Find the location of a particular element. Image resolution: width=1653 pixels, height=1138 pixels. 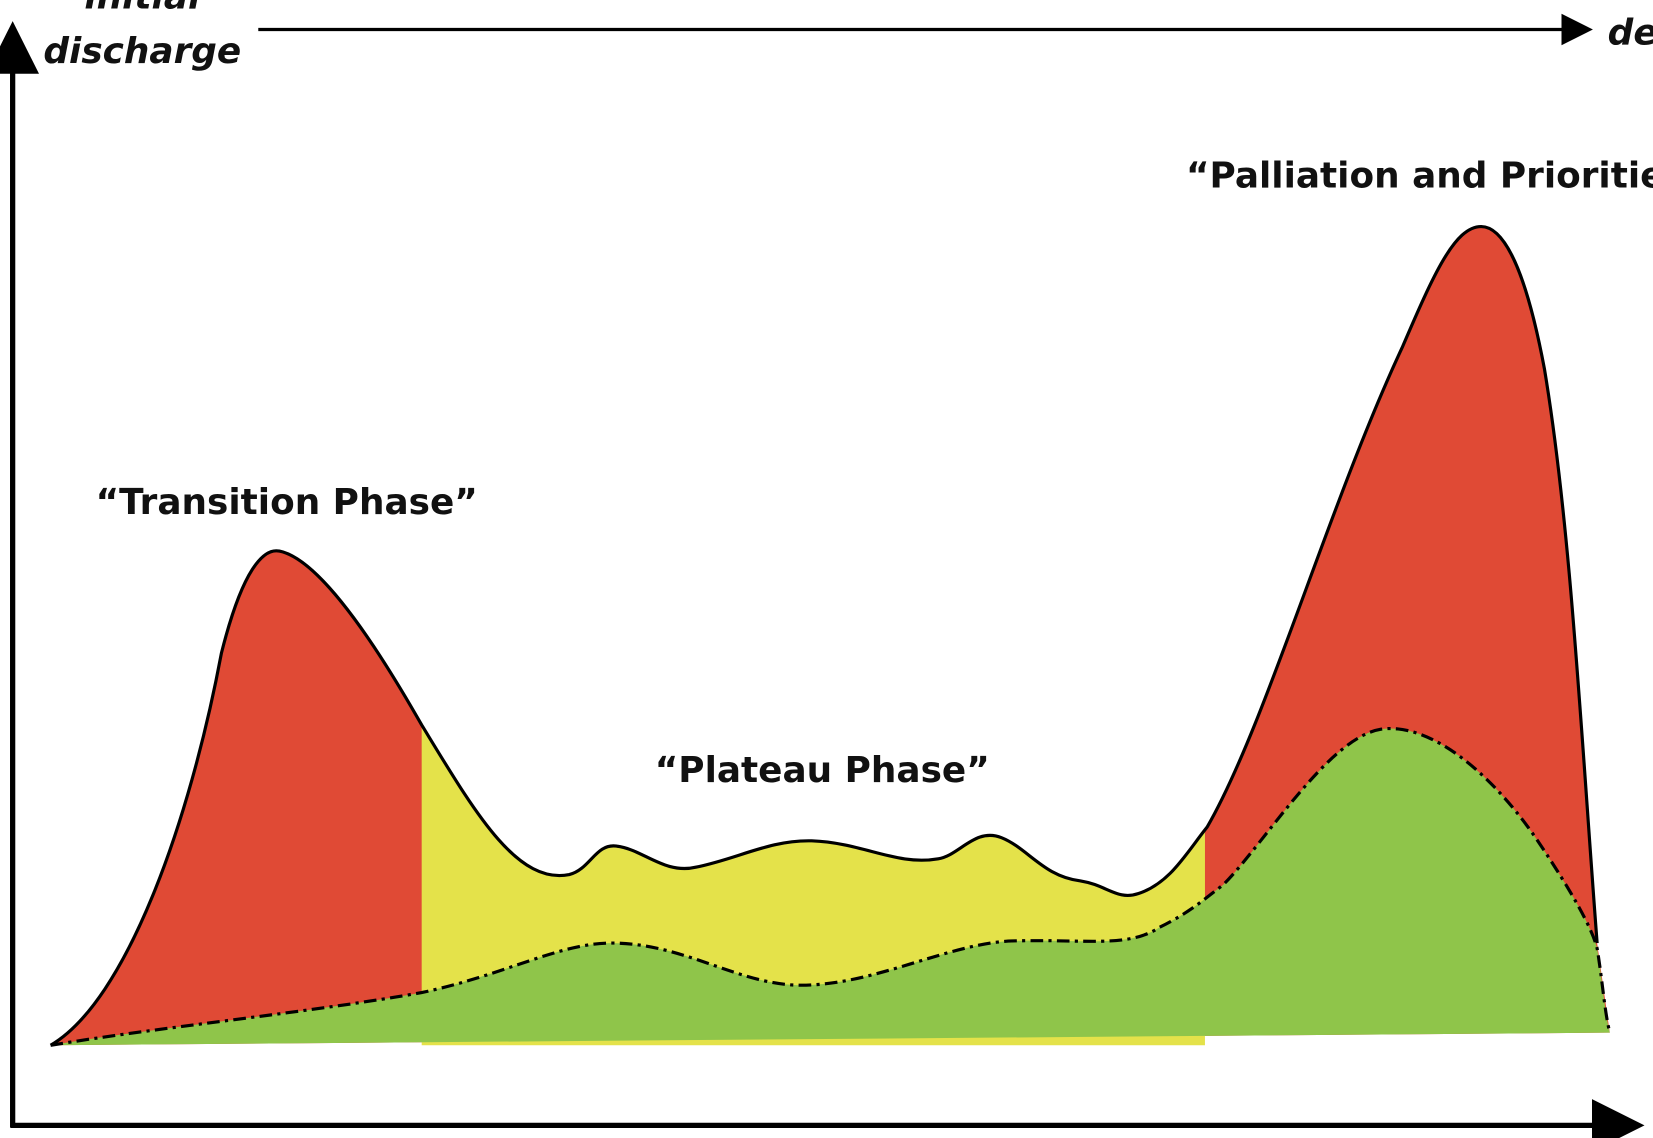

phase-label: “Plateau Phase” is located at coordinates (822, 770).